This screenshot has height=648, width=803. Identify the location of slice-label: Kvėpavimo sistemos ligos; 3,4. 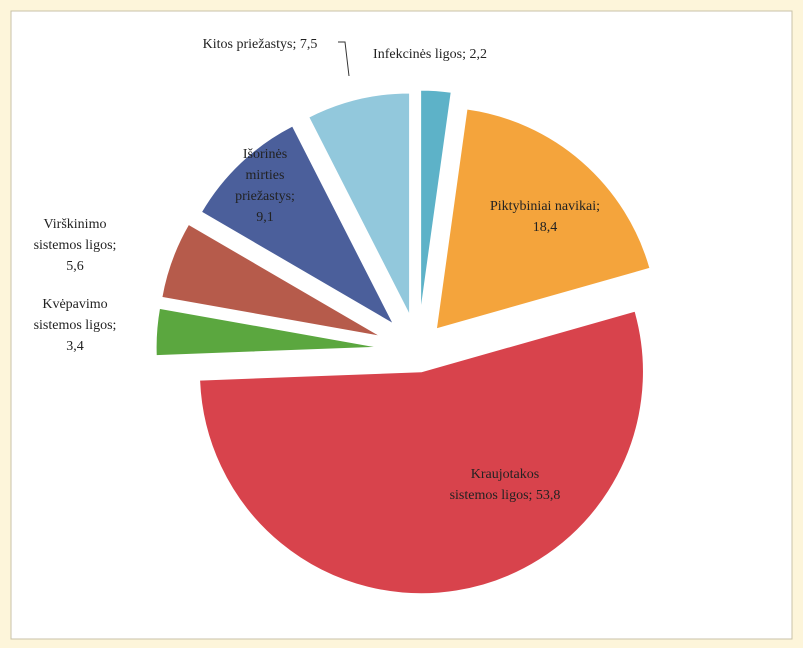
(75, 325).